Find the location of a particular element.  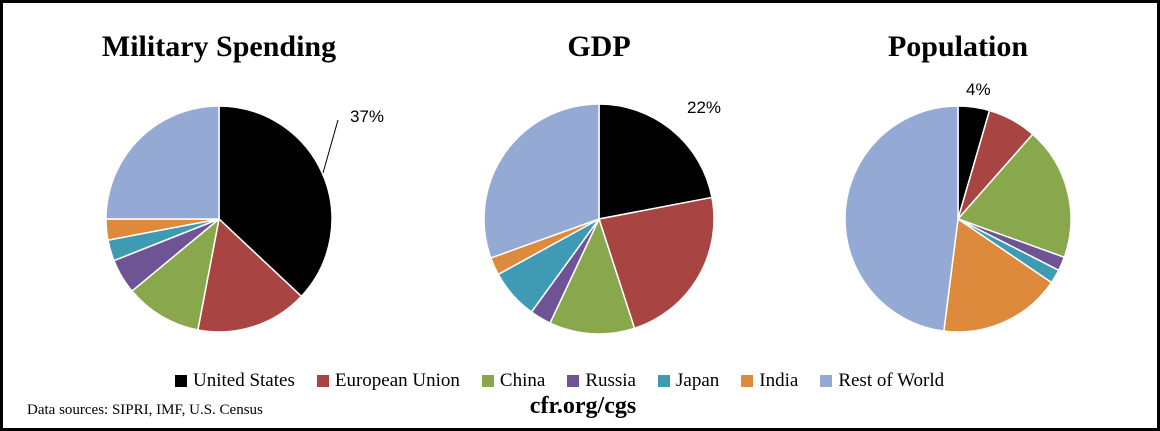

legend-label-rest-of-world: Rest of World is located at coordinates (891, 380).